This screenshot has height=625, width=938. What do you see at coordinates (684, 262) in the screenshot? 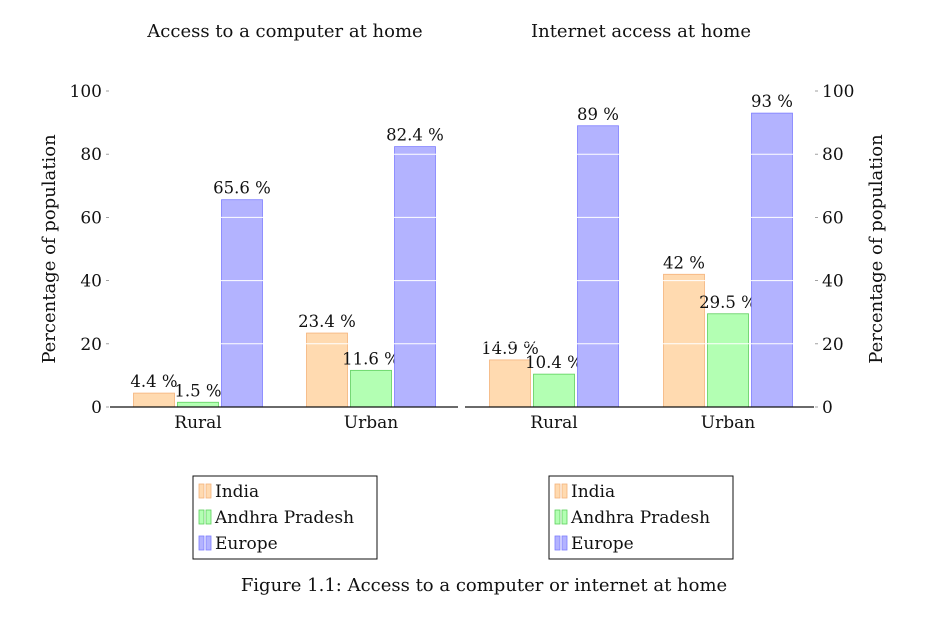
I see `data-label: 42 %` at bounding box center [684, 262].